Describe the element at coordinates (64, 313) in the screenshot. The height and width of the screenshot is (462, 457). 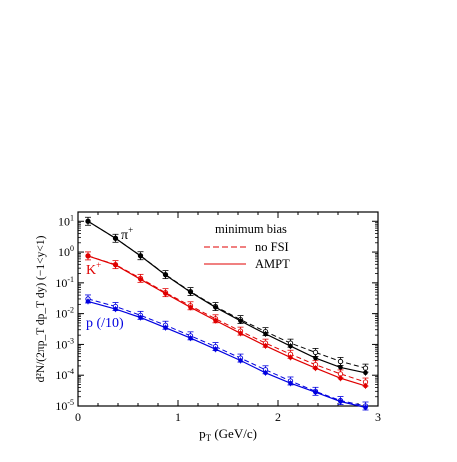
I see `y-tick-label: 10⁻²` at that location.